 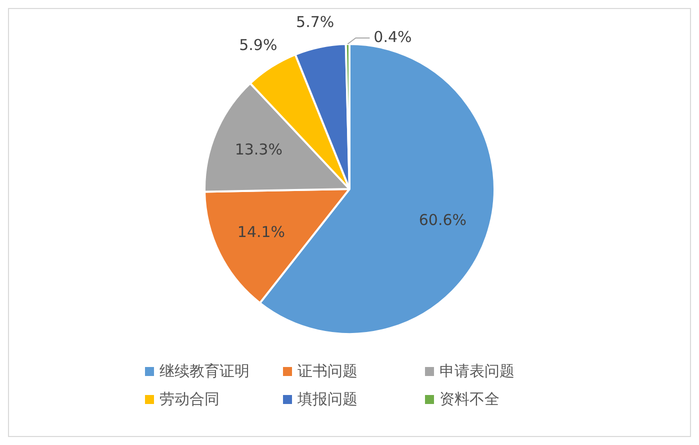 What do you see at coordinates (470, 399) in the screenshot?
I see `legend-label: 资料不全` at bounding box center [470, 399].